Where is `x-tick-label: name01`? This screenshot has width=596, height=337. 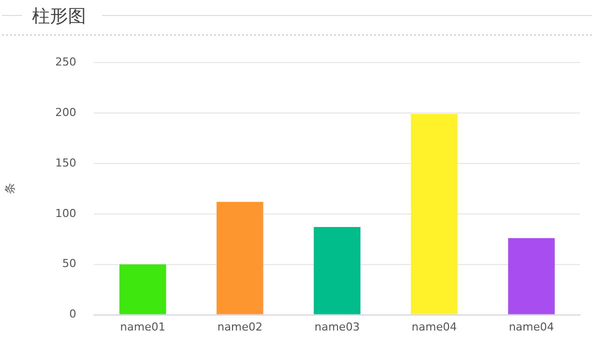 x-tick-label: name01 is located at coordinates (143, 327).